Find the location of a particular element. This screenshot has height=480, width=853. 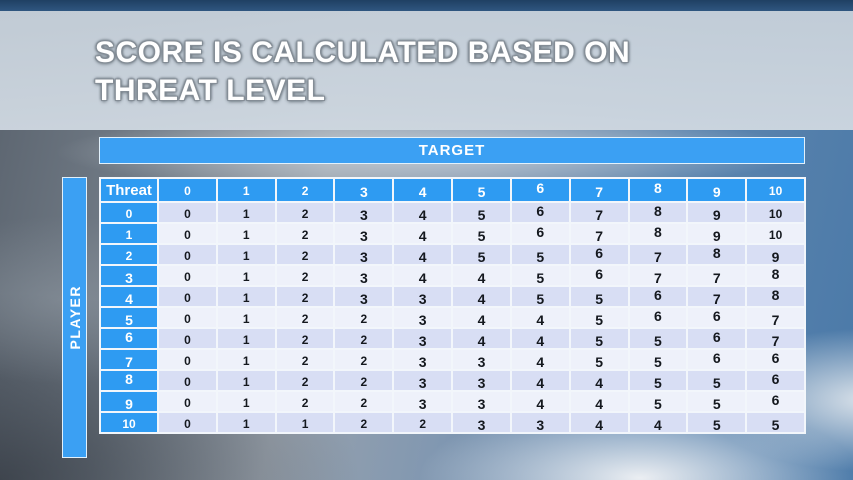

score-row: 10 0 1 1 2 2 3 3 4 4 5 5 is located at coordinates (452, 422).